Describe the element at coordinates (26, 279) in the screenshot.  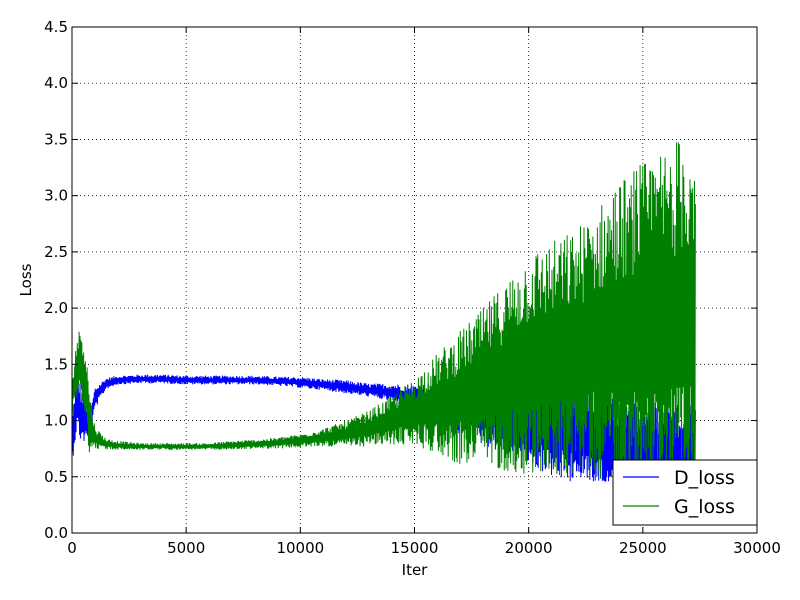
I see `y-axis-title: Loss` at that location.